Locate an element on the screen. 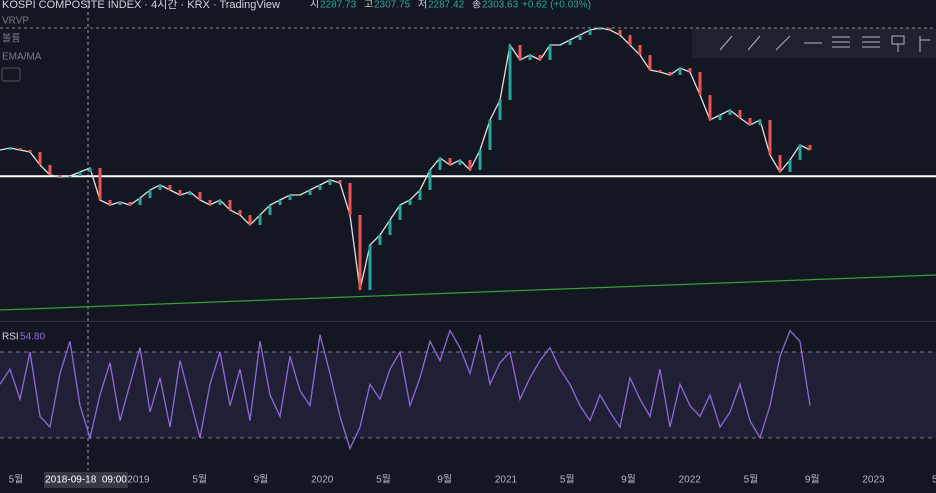  change: +0.62 (+0.03%) is located at coordinates (556, 5).